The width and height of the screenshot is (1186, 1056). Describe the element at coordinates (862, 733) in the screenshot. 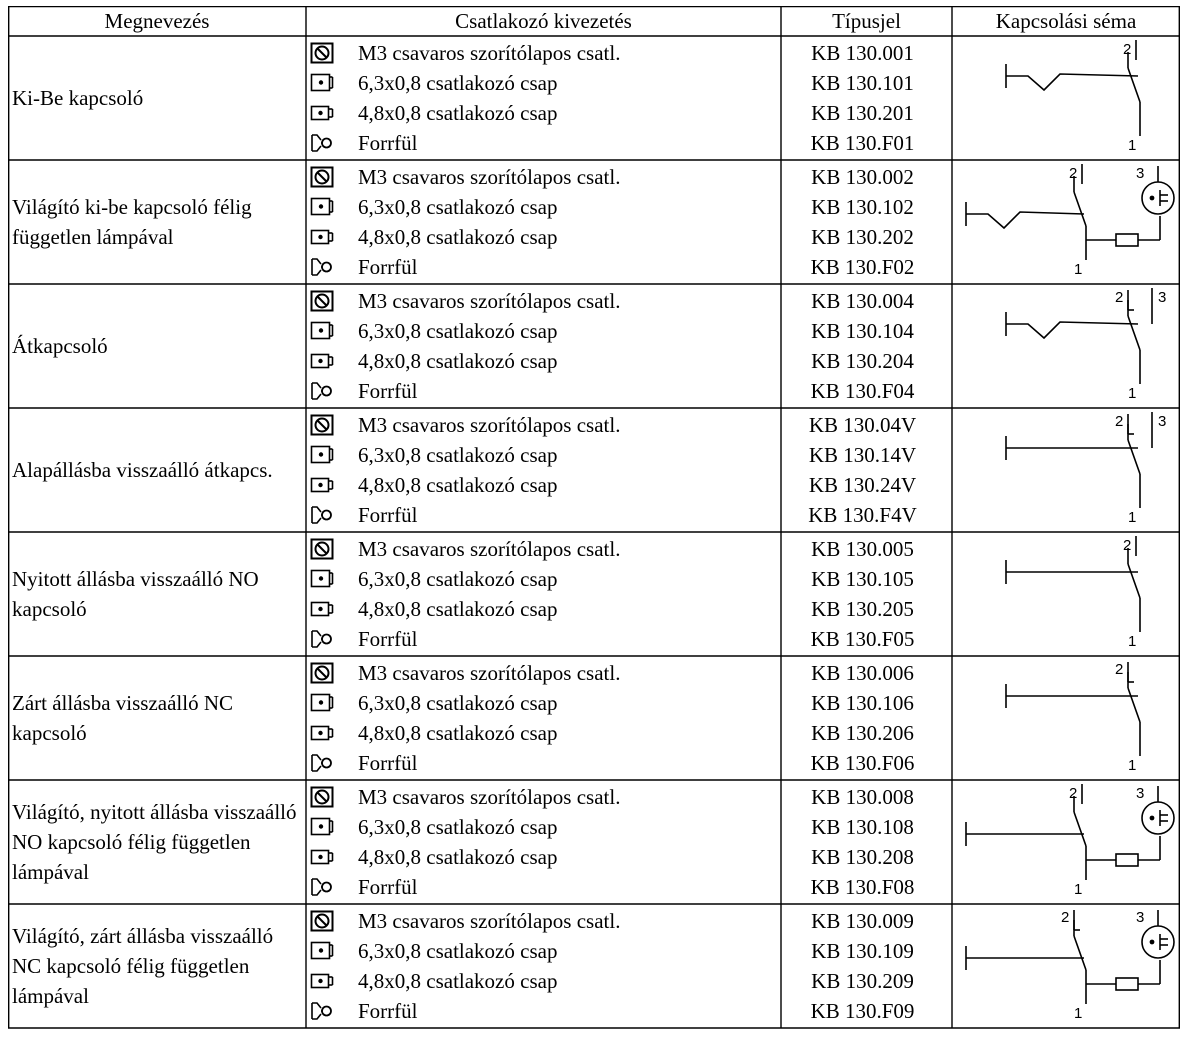

I see `type-code: KB 130.206` at that location.